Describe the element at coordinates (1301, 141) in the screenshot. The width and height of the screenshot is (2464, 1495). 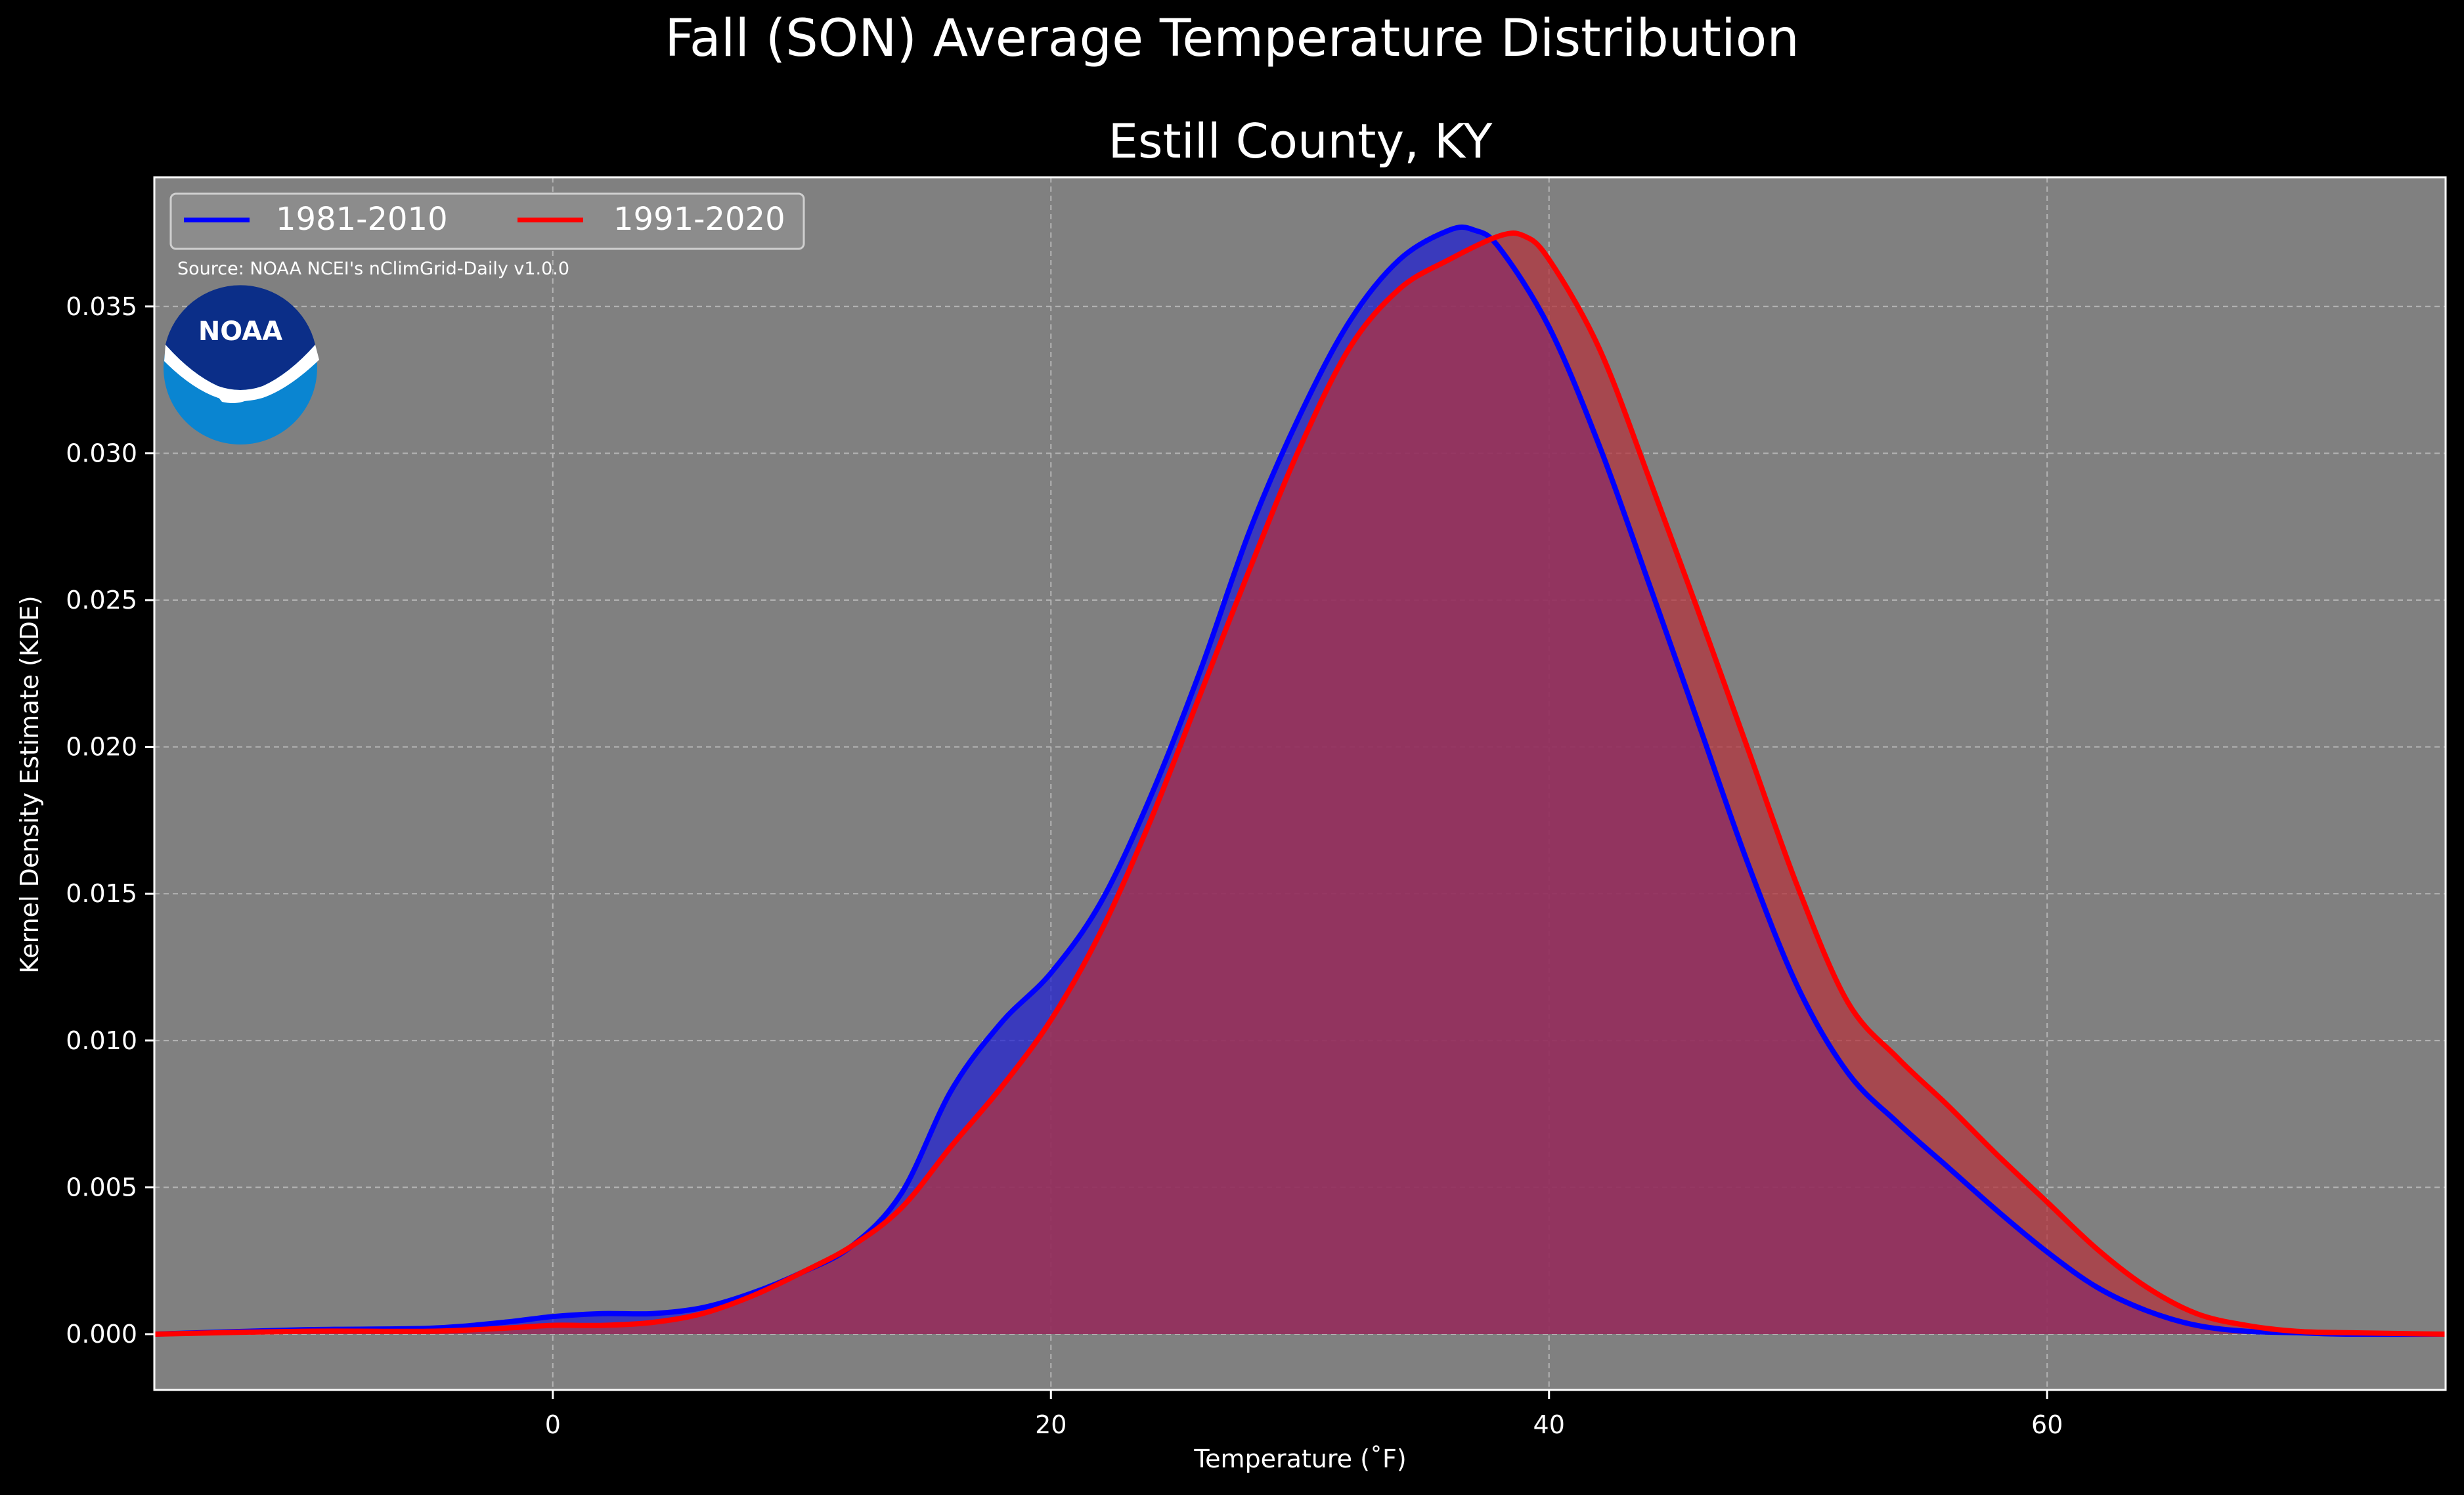
I see `chart-subtitle: Estill County, KY` at that location.